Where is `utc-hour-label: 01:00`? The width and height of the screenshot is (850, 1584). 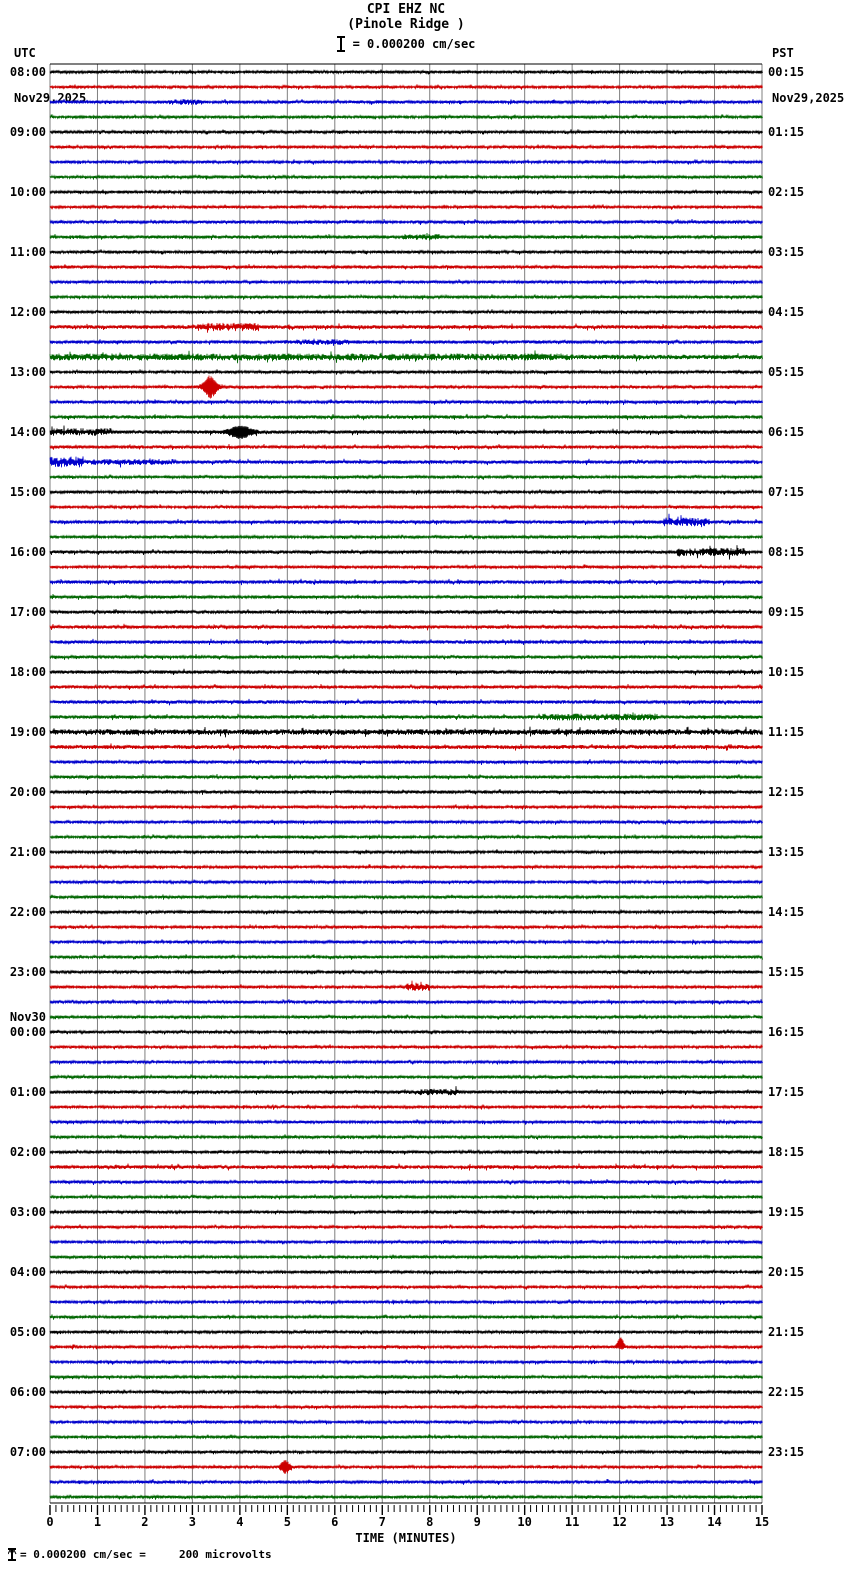 utc-hour-label: 01:00 is located at coordinates (27, 1092).